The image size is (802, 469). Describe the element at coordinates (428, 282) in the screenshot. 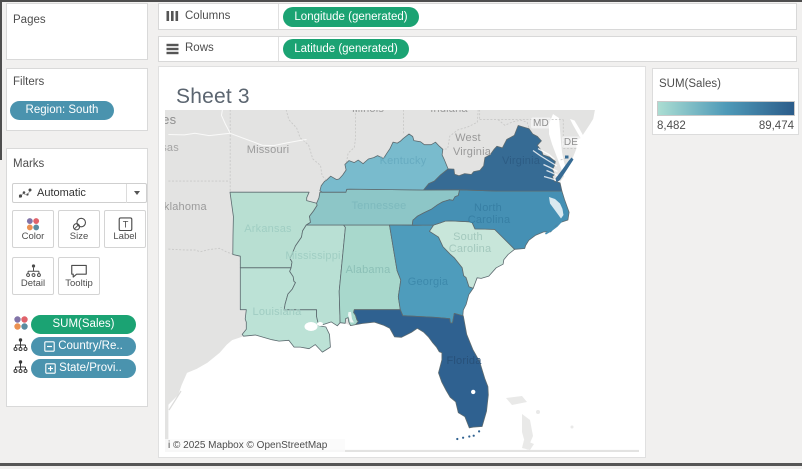

I see `svg-text: Georgia` at that location.